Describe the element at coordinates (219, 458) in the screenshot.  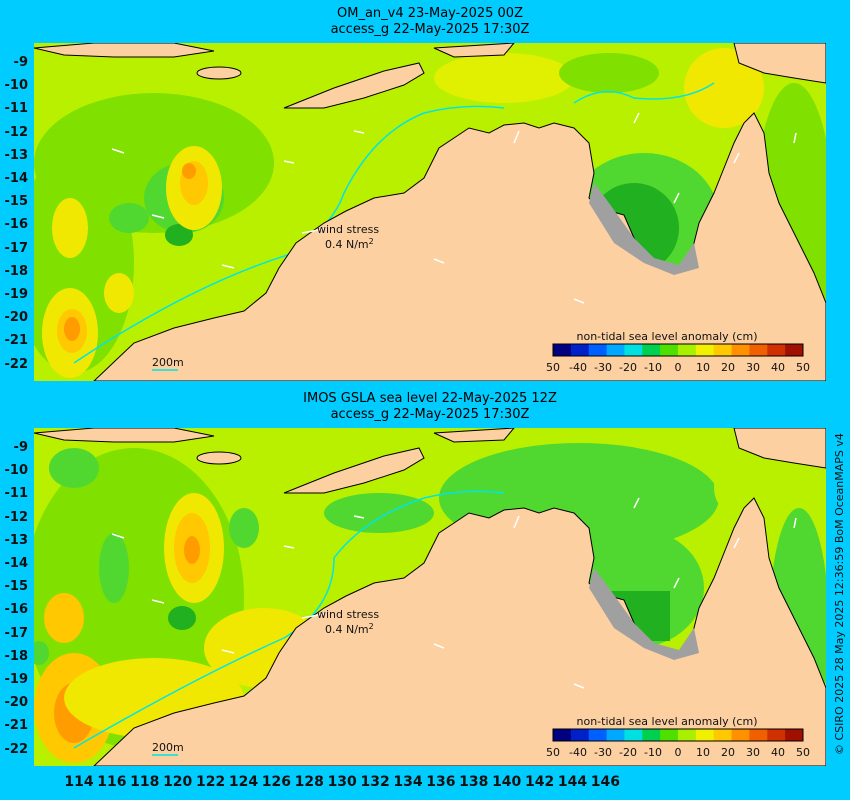
I see `sumba-island` at that location.